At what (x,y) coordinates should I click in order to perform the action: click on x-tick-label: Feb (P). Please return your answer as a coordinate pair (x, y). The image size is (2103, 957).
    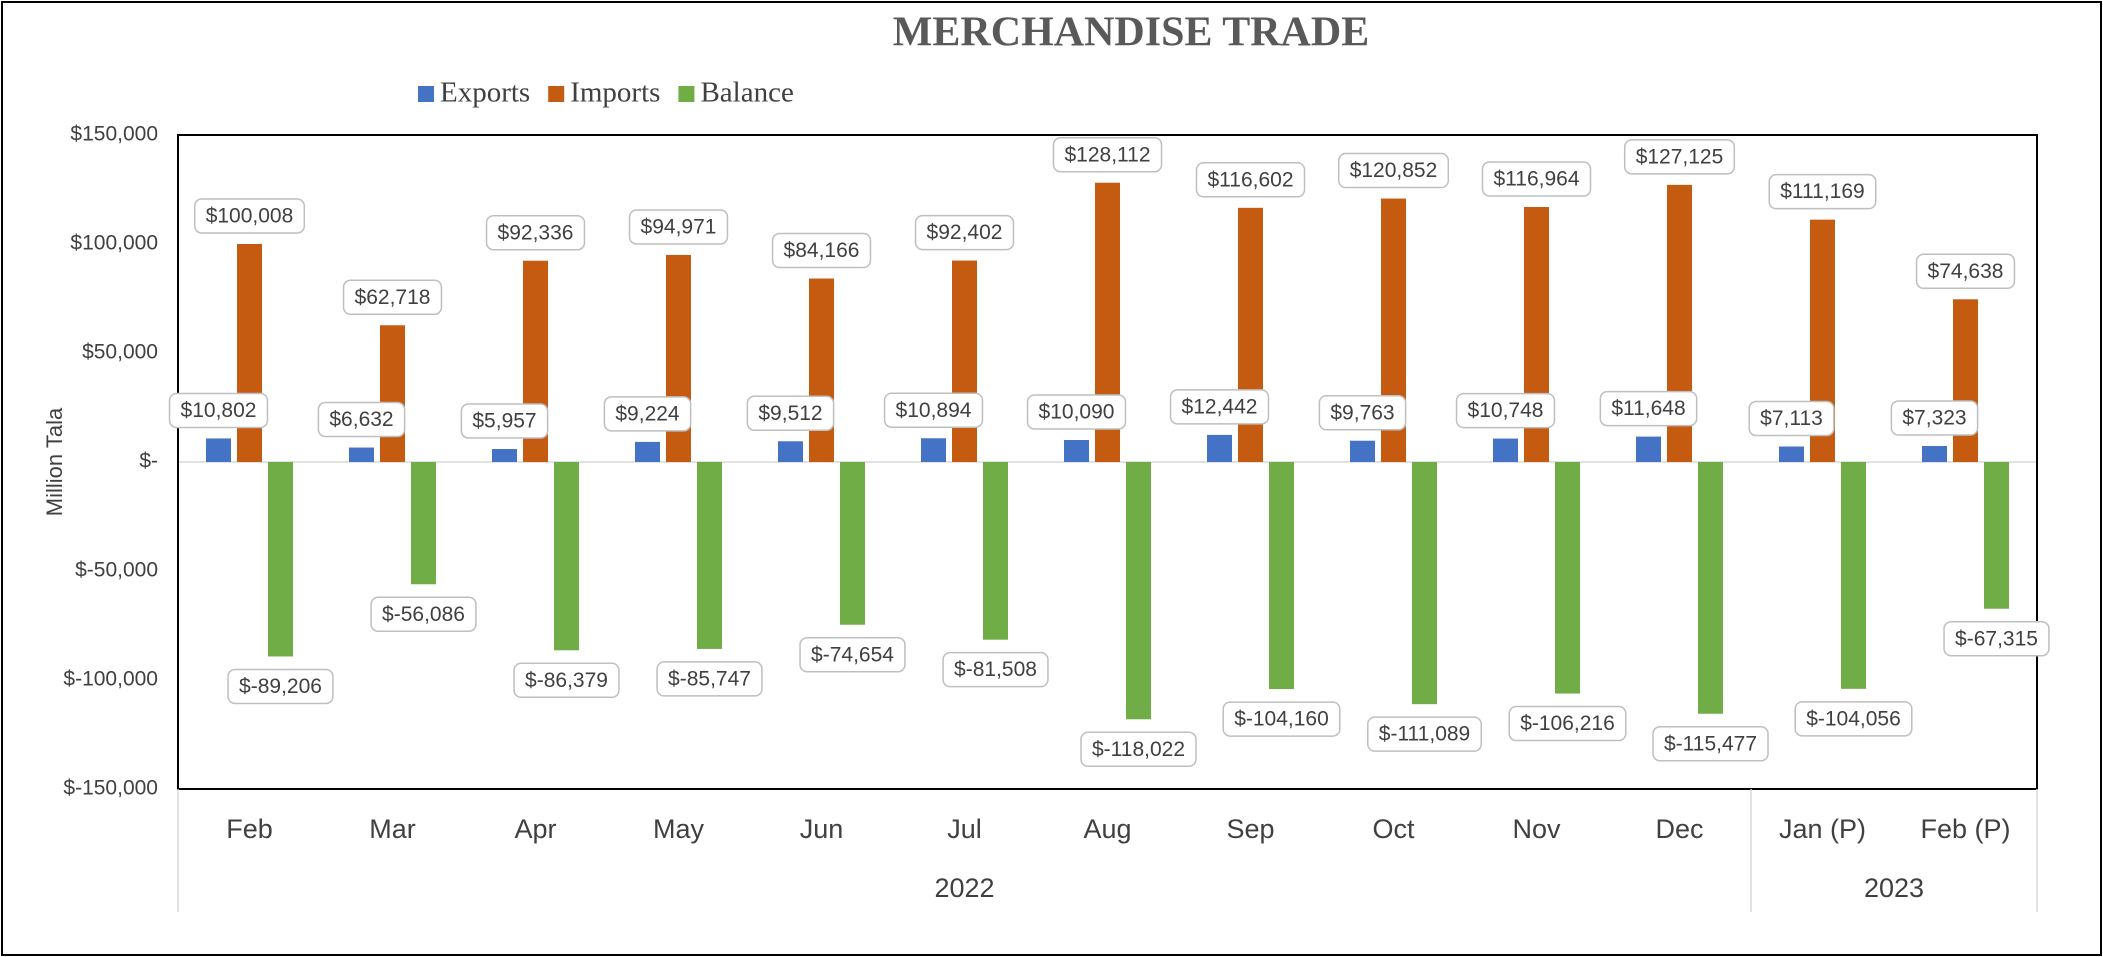
    Looking at the image, I should click on (1965, 829).